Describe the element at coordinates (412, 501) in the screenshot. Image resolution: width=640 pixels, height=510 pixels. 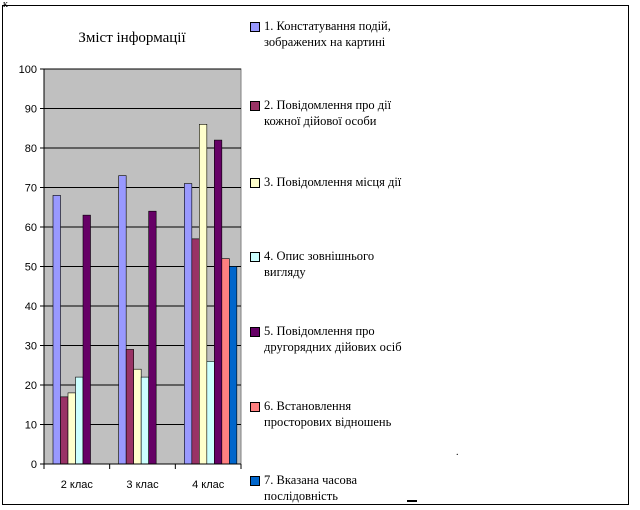
I see `bottom-tick-mark` at that location.